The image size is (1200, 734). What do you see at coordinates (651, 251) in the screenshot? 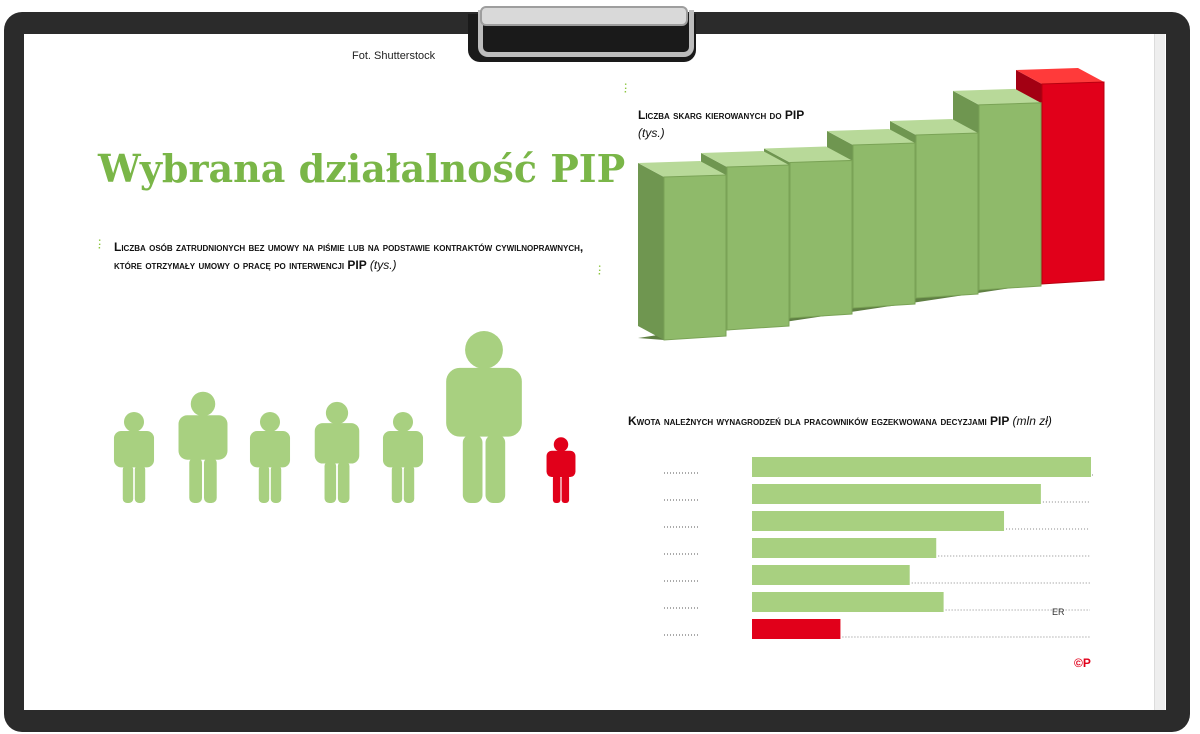
I see `column-side-face` at bounding box center [651, 251].